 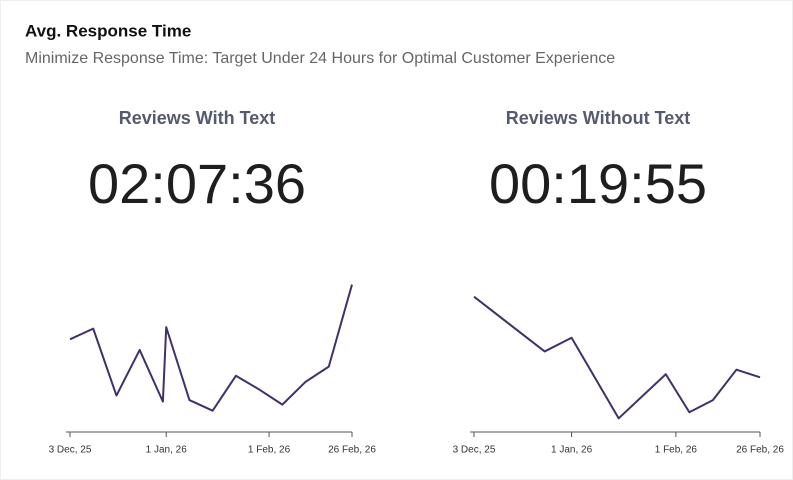 I want to click on chart-title: Reviews With Text, so click(x=197, y=118).